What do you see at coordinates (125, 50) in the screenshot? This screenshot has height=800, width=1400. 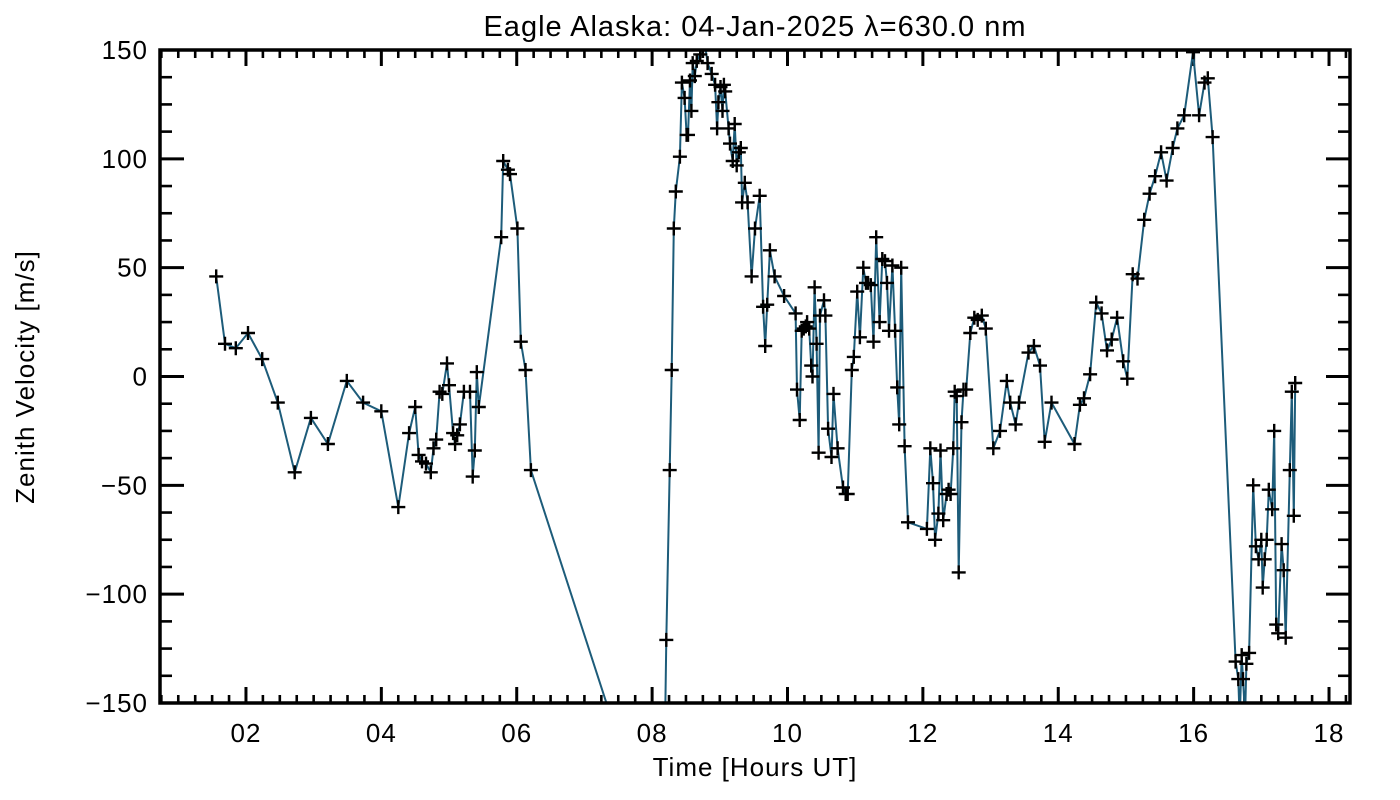 I see `y-tick-label: 150` at bounding box center [125, 50].